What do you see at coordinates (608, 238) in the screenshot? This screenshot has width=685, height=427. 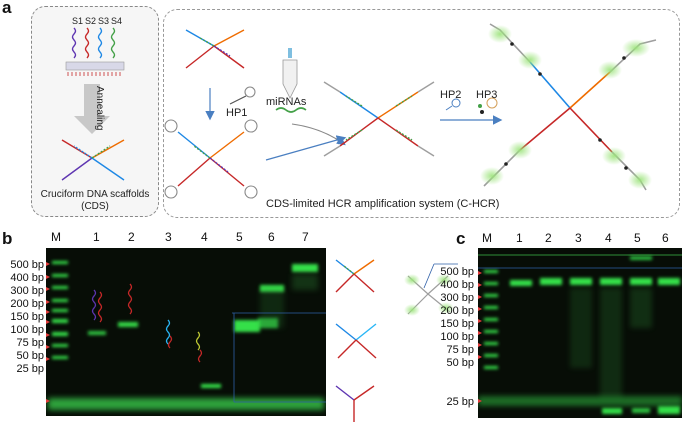 I see `gel-c-lane-4: 4` at bounding box center [608, 238].